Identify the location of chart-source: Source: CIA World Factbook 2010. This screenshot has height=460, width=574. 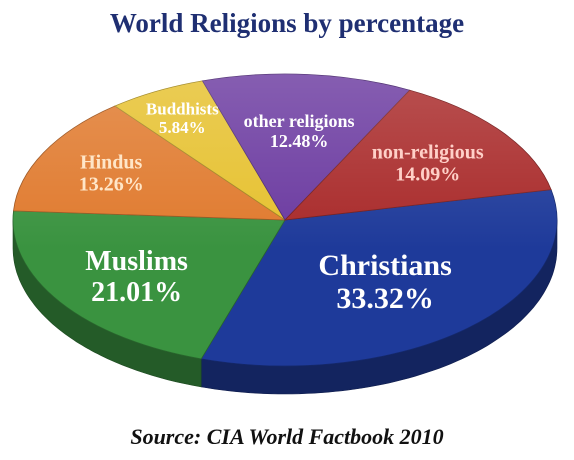
(287, 436).